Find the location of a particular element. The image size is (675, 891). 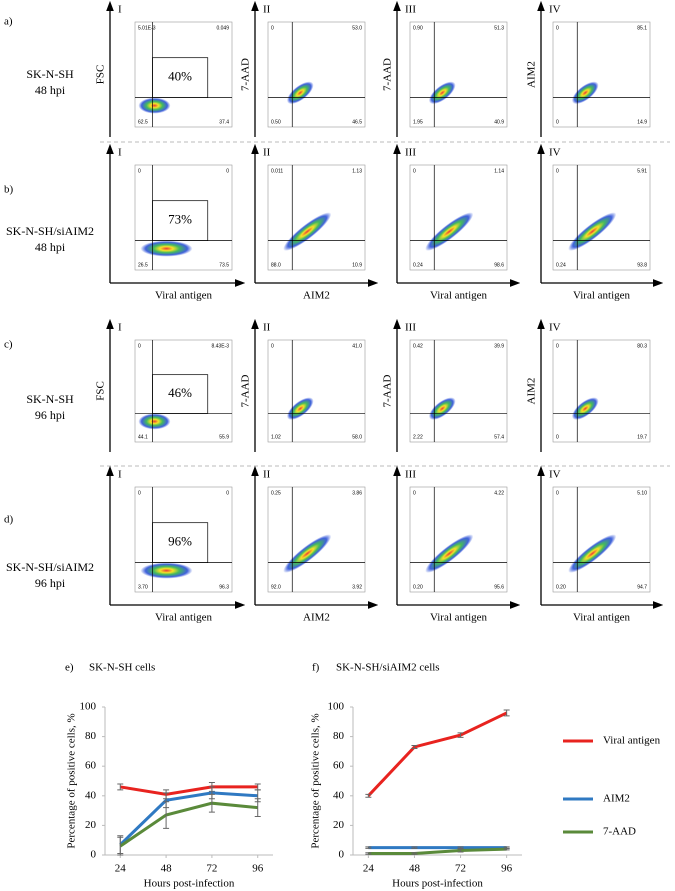

quadrant-value: 3.86 is located at coordinates (357, 493).